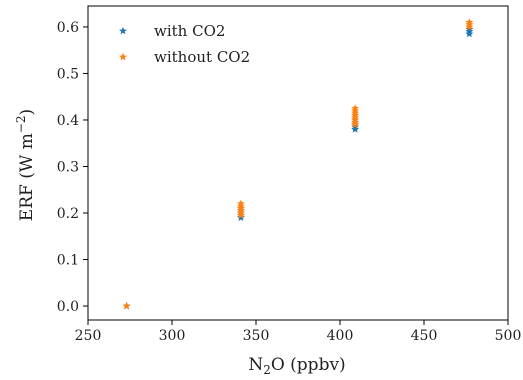 This screenshot has height=380, width=523. I want to click on y-tick-label: 0.1, so click(68, 261).